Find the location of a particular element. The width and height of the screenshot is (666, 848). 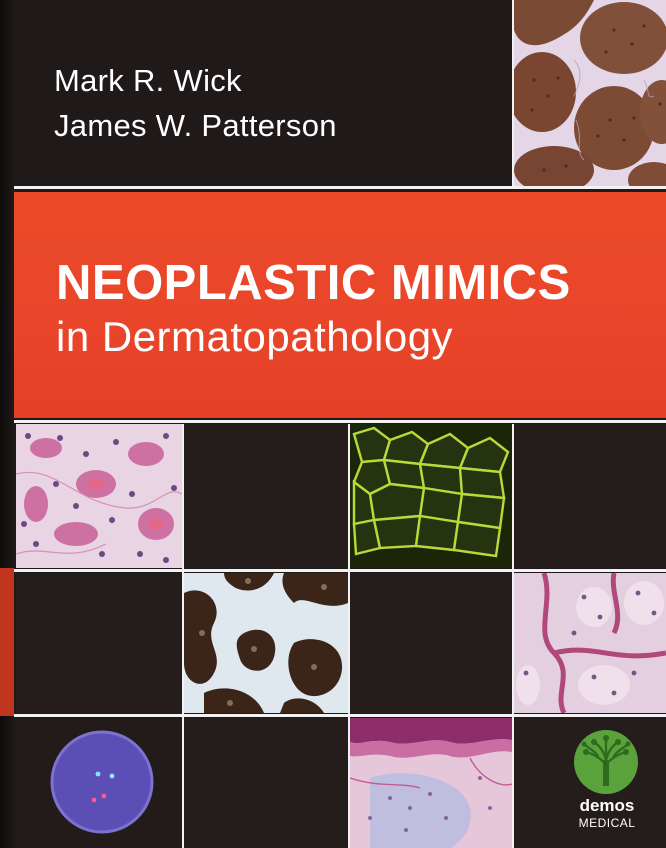

book-subtitle: in Dermatopathology is located at coordinates (255, 336).